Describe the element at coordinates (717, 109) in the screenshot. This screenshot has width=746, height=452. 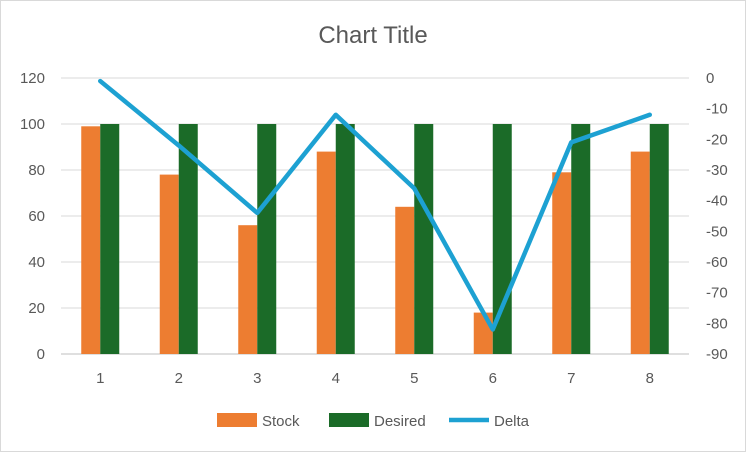
I see `right-tick-label: -10` at that location.